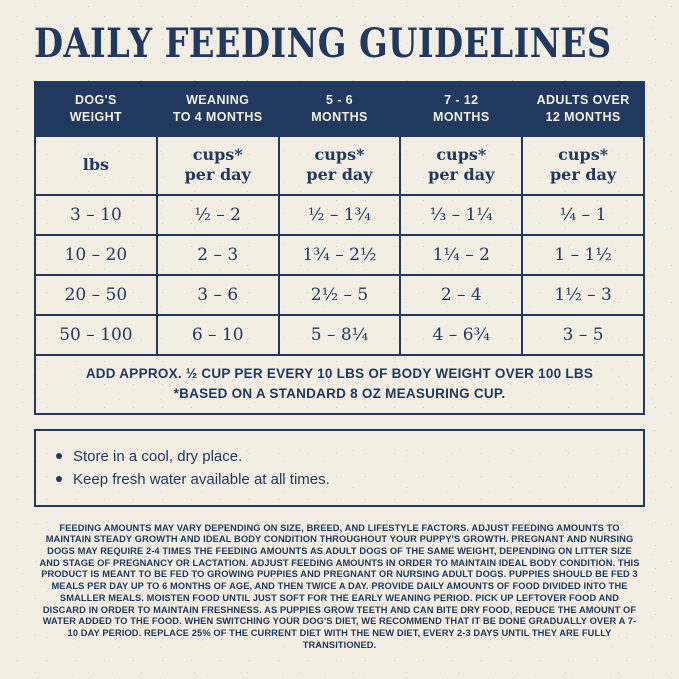 Image resolution: width=679 pixels, height=679 pixels. What do you see at coordinates (217, 335) in the screenshot?
I see `table-cell-cups: 6 – 10` at bounding box center [217, 335].